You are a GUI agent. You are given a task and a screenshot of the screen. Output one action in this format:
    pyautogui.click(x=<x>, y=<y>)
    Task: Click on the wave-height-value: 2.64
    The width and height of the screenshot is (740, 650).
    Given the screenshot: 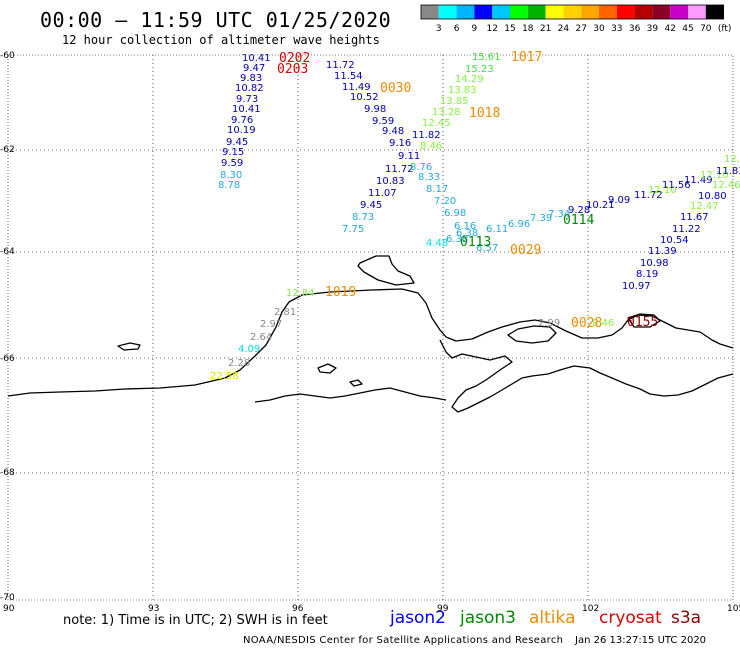 What is the action you would take?
    pyautogui.click(x=261, y=337)
    